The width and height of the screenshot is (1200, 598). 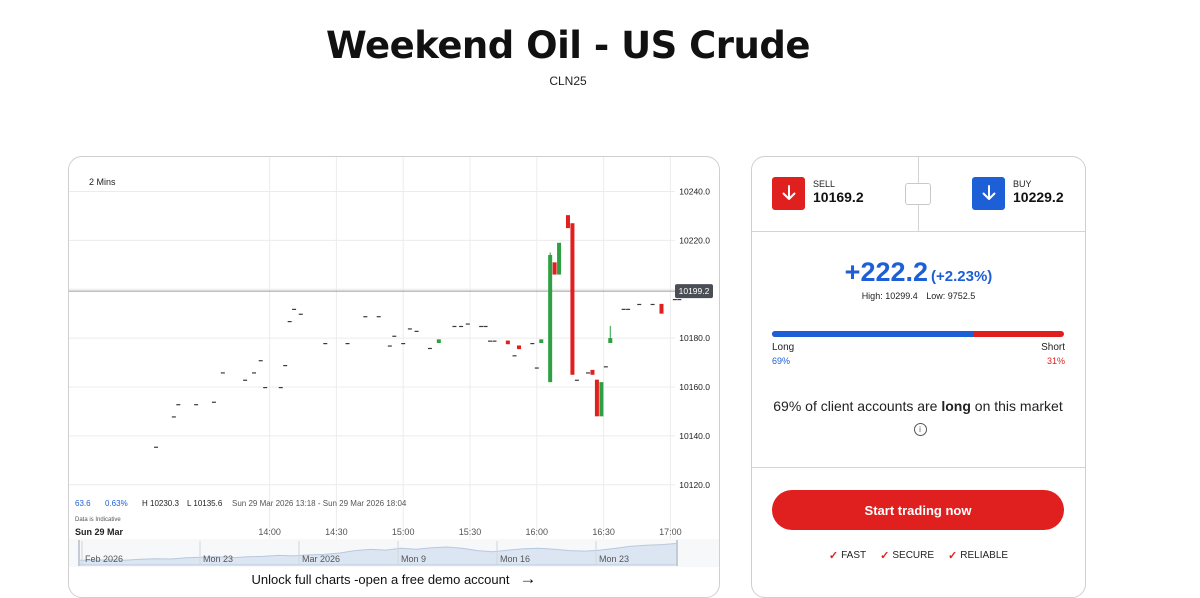 What do you see at coordinates (962, 276) in the screenshot?
I see `change-percent: (+2.23%)` at bounding box center [962, 276].